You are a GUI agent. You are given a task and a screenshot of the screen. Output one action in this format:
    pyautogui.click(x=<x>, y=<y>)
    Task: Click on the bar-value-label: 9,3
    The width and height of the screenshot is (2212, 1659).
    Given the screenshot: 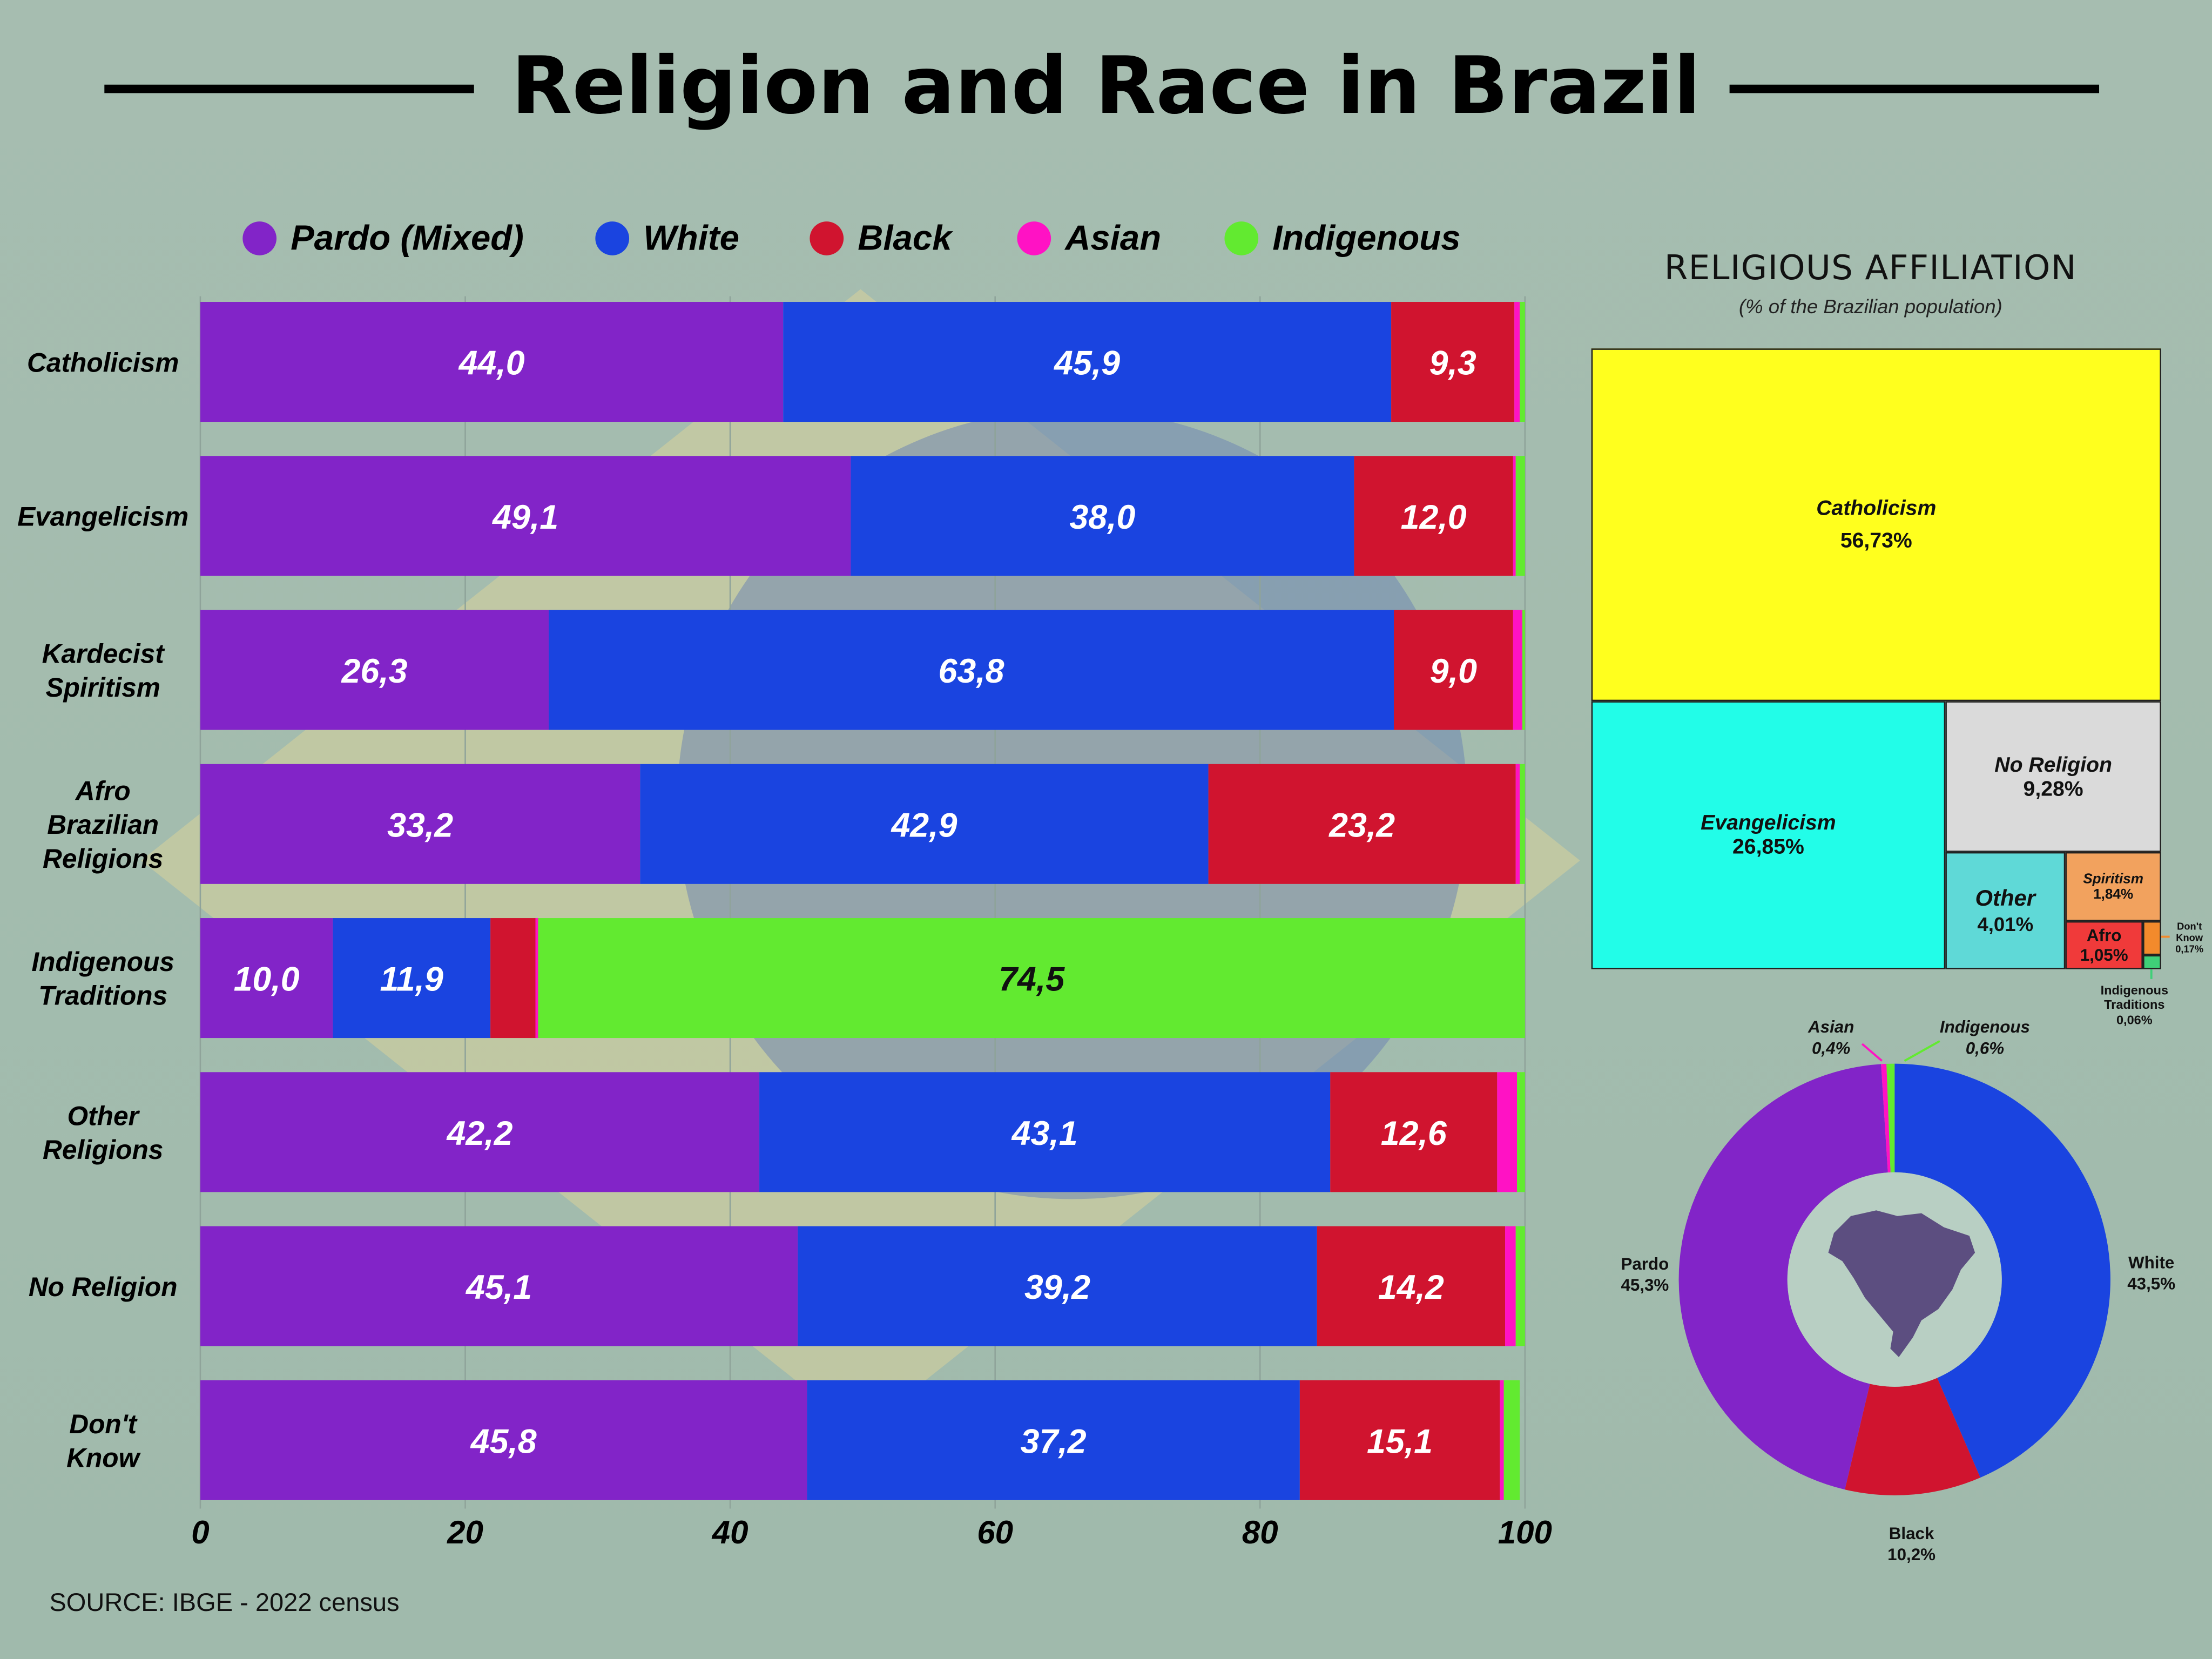 What is the action you would take?
    pyautogui.click(x=1452, y=363)
    